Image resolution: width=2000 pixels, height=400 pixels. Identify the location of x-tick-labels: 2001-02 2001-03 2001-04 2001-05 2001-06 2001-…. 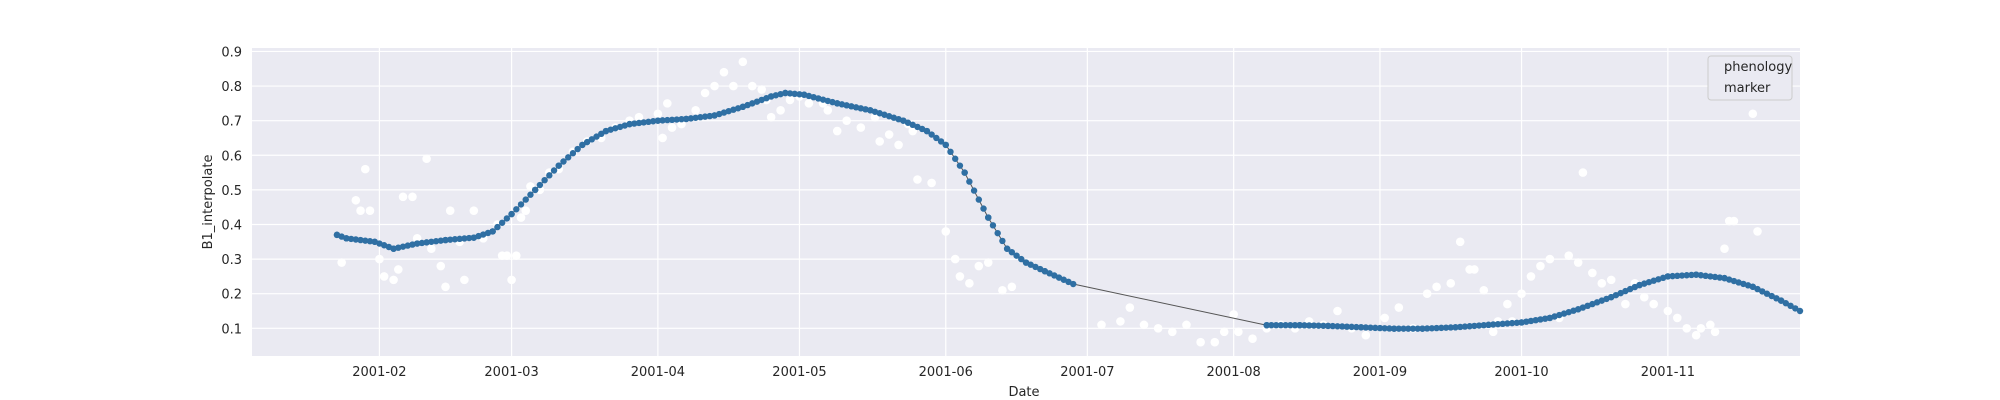
(1023, 372).